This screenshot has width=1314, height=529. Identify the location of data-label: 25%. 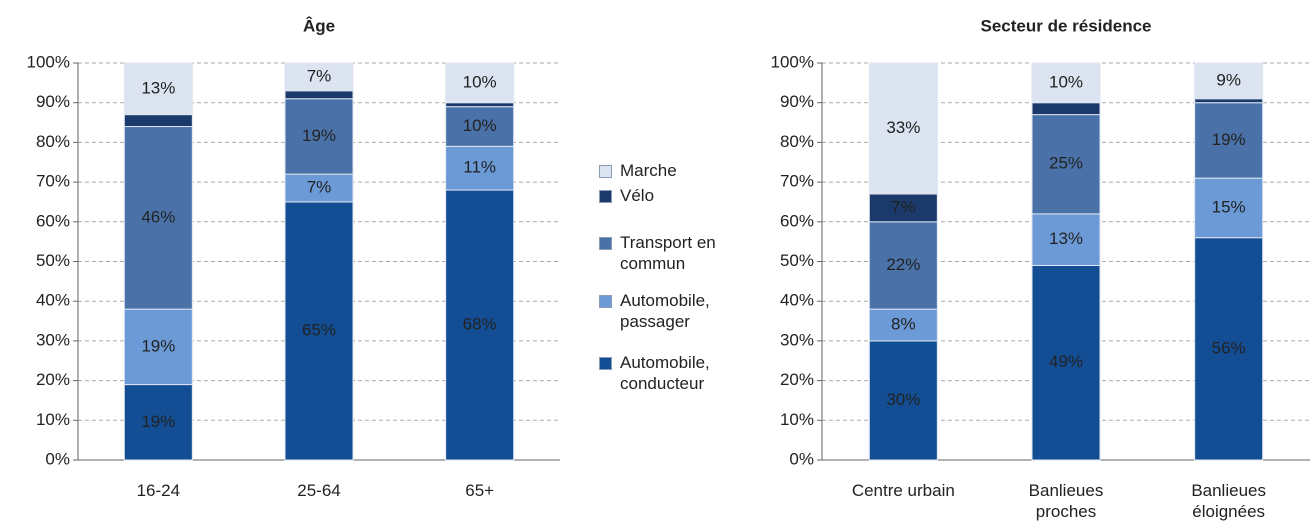
(1066, 163).